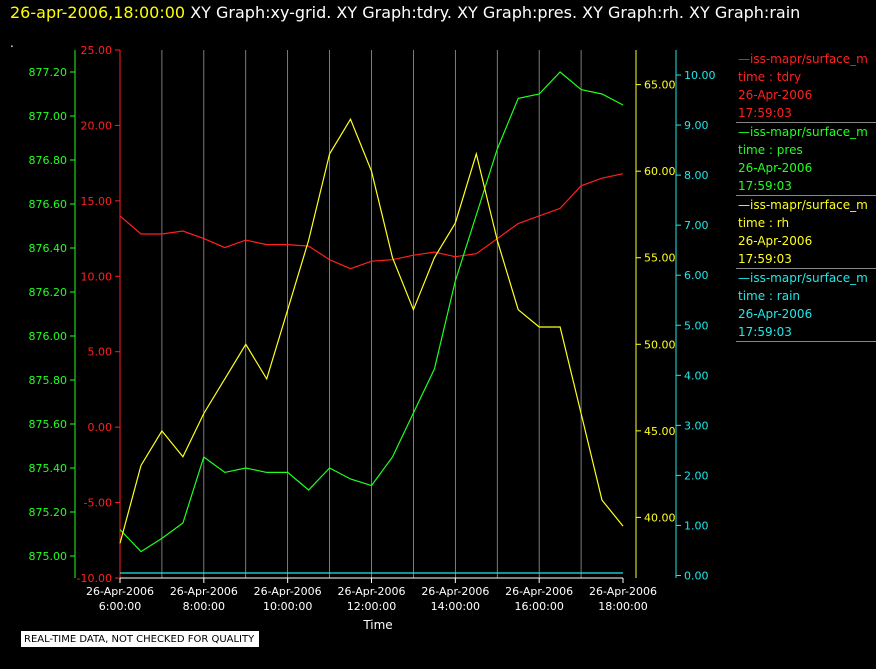  Describe the element at coordinates (48, 512) in the screenshot. I see `pres-tick-label: 875.20` at that location.